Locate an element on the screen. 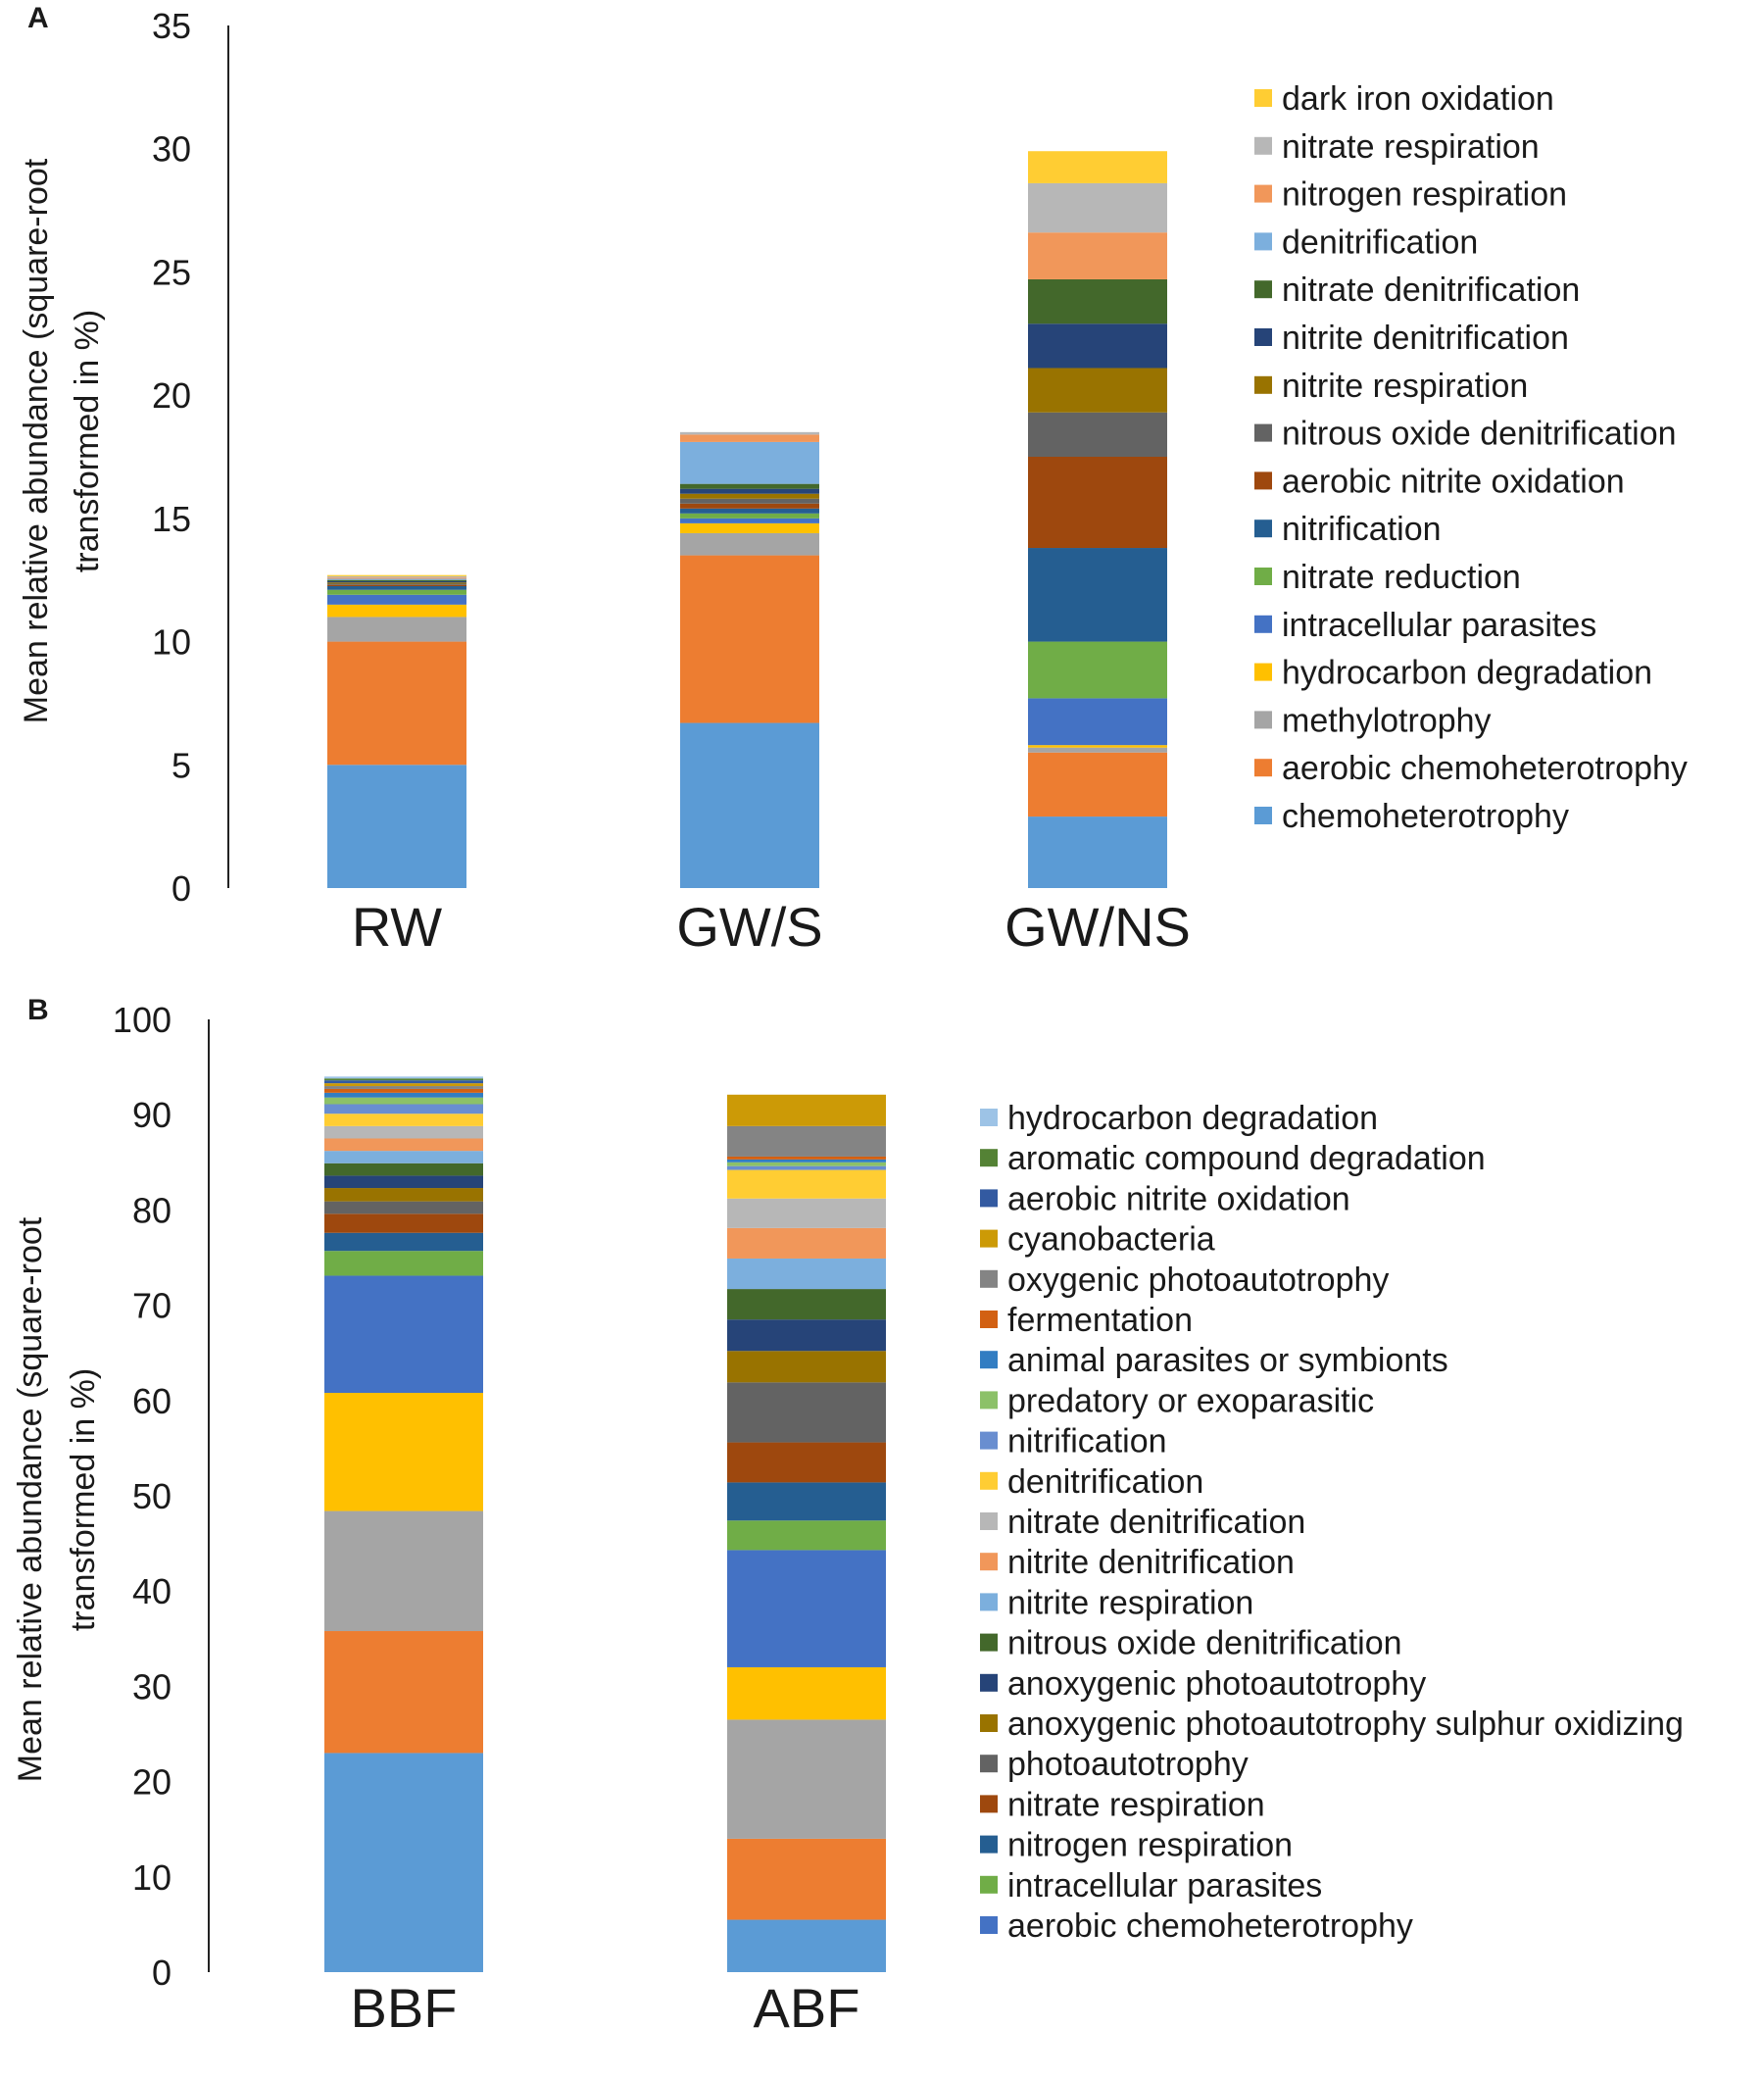 The image size is (1764, 2078). panel-b-y-tick-label: 80 is located at coordinates (152, 1210).